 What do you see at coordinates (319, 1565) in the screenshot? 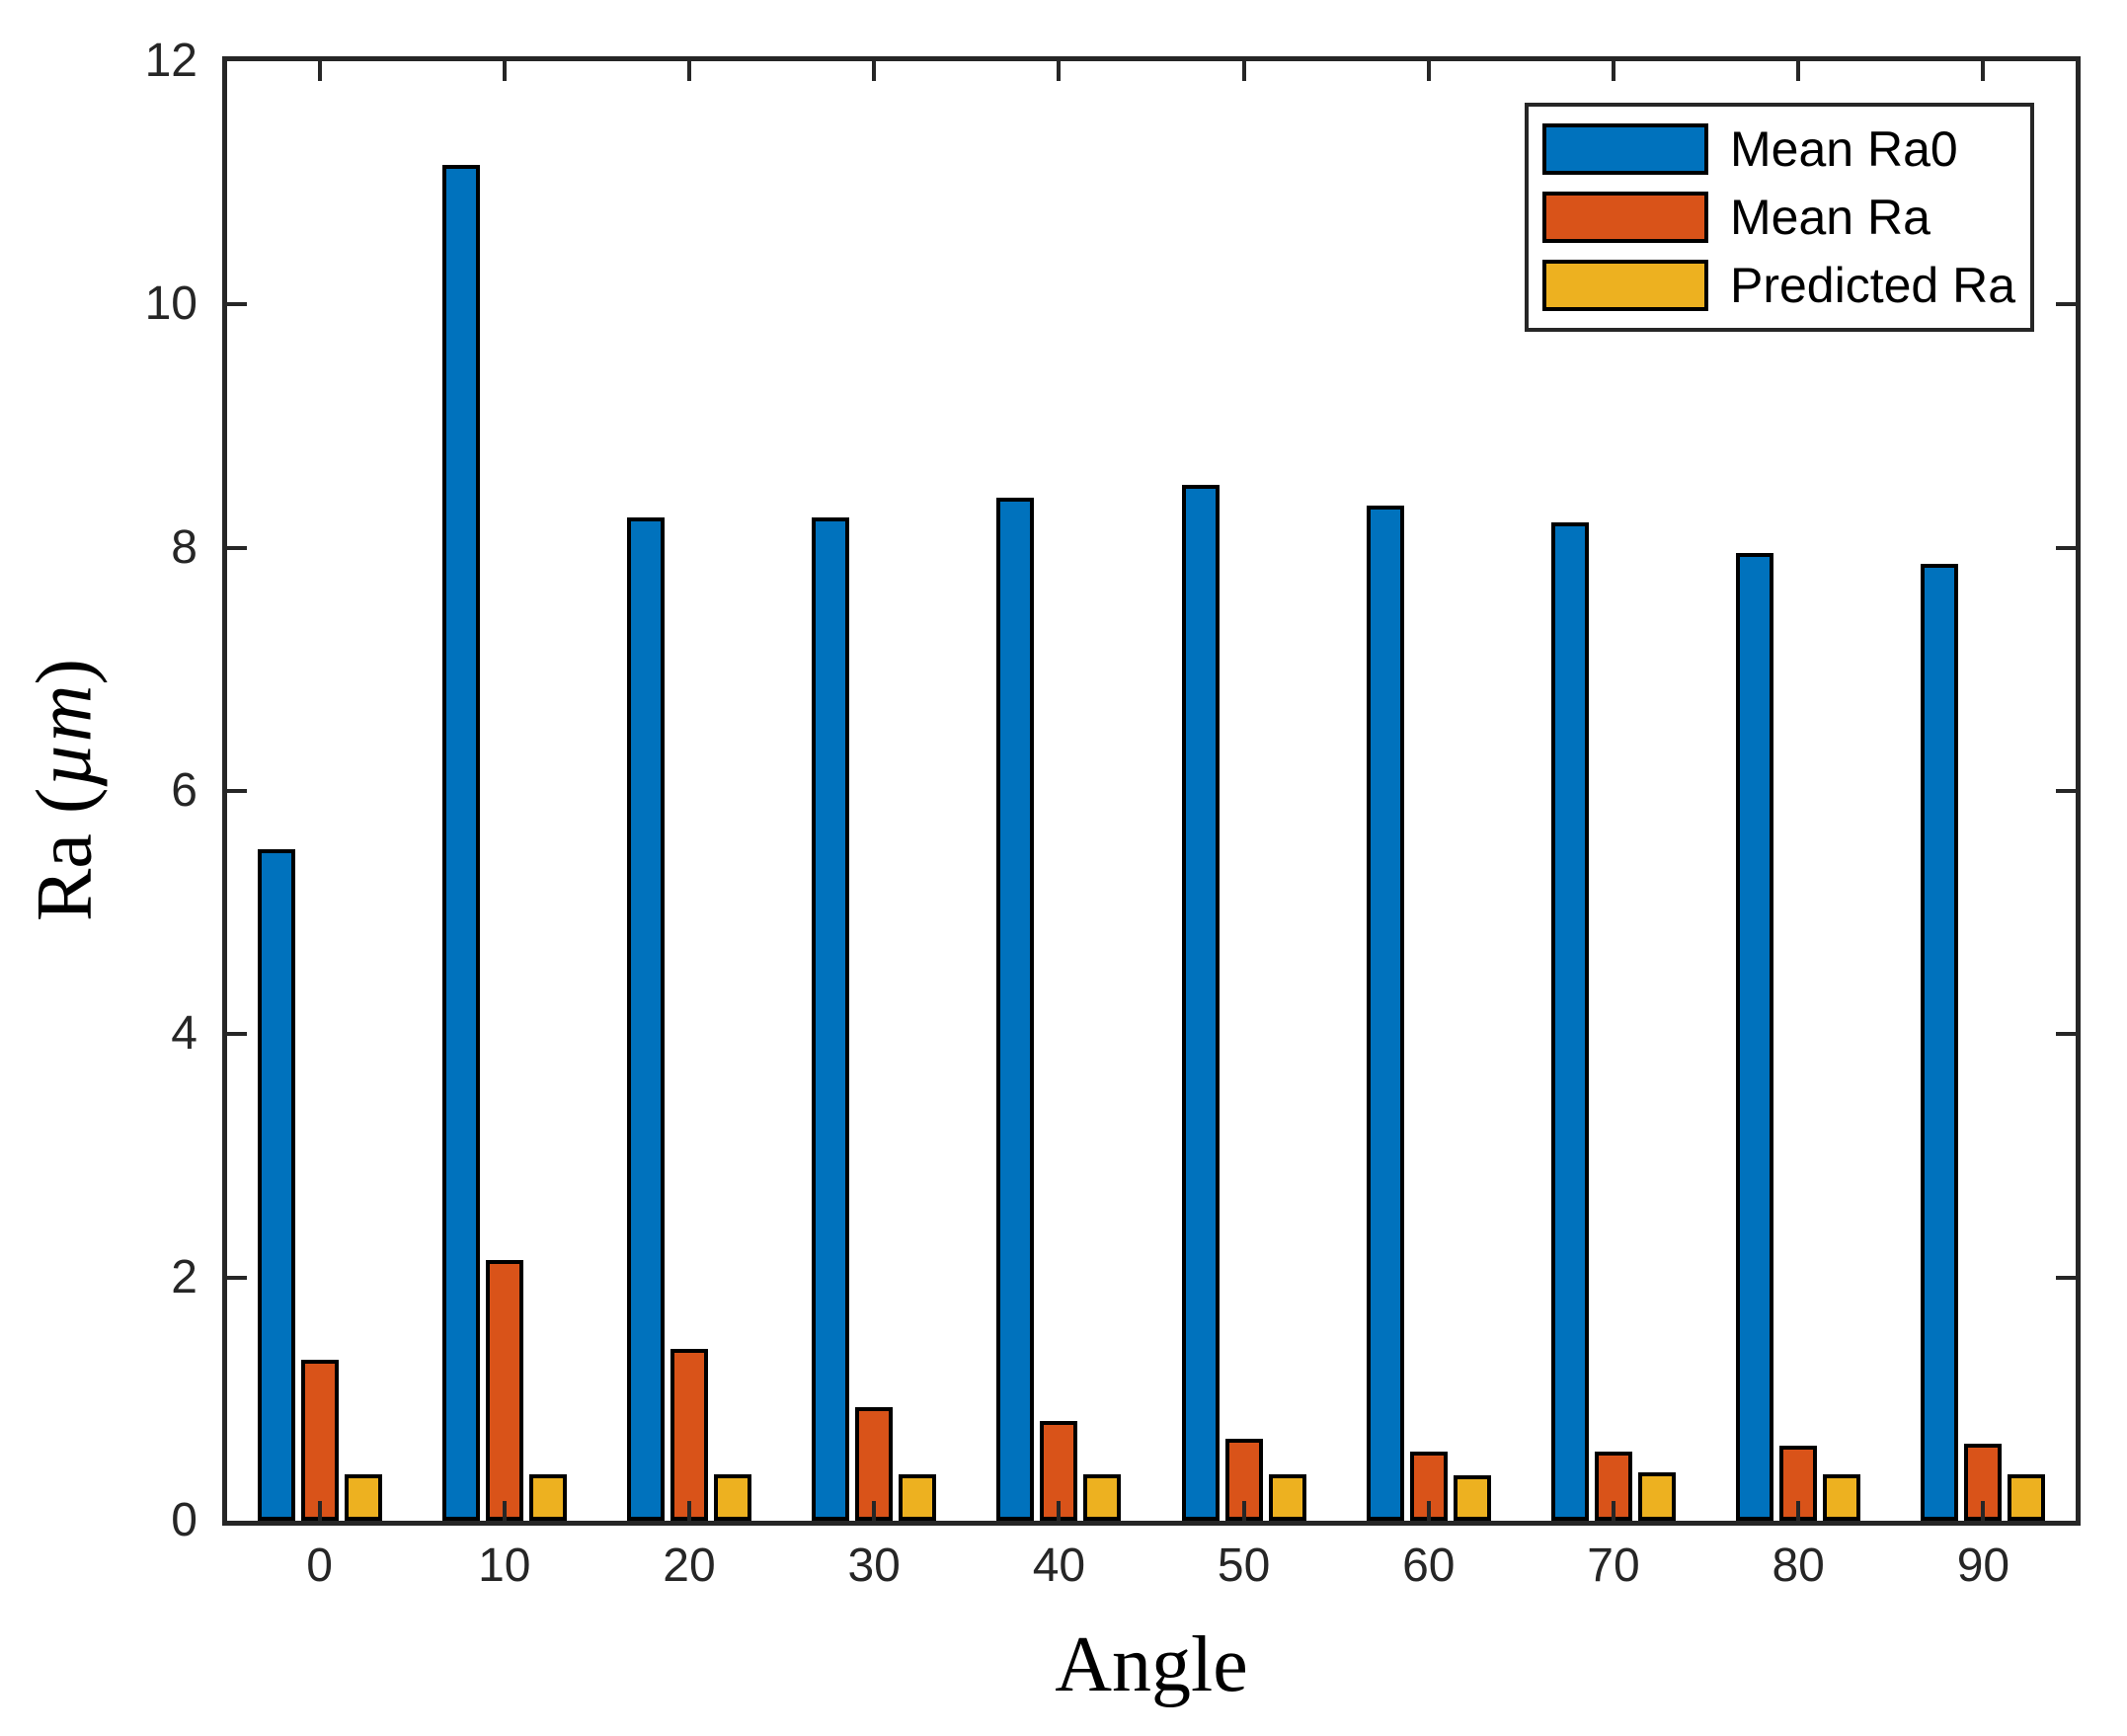
I see `x-tick-label-0: 0` at bounding box center [319, 1565].